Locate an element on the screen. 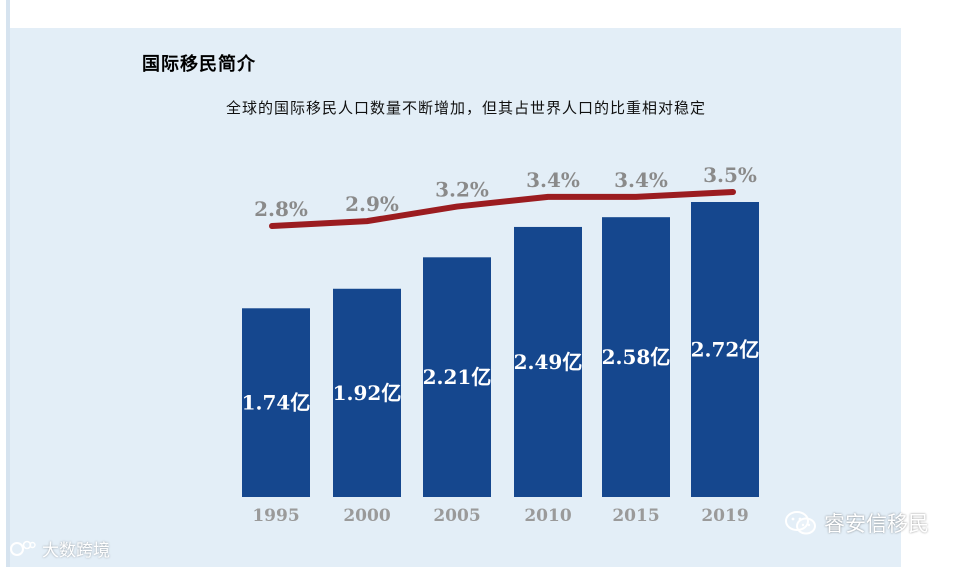 The width and height of the screenshot is (976, 567). x-tick-2000: 2000 is located at coordinates (366, 516).